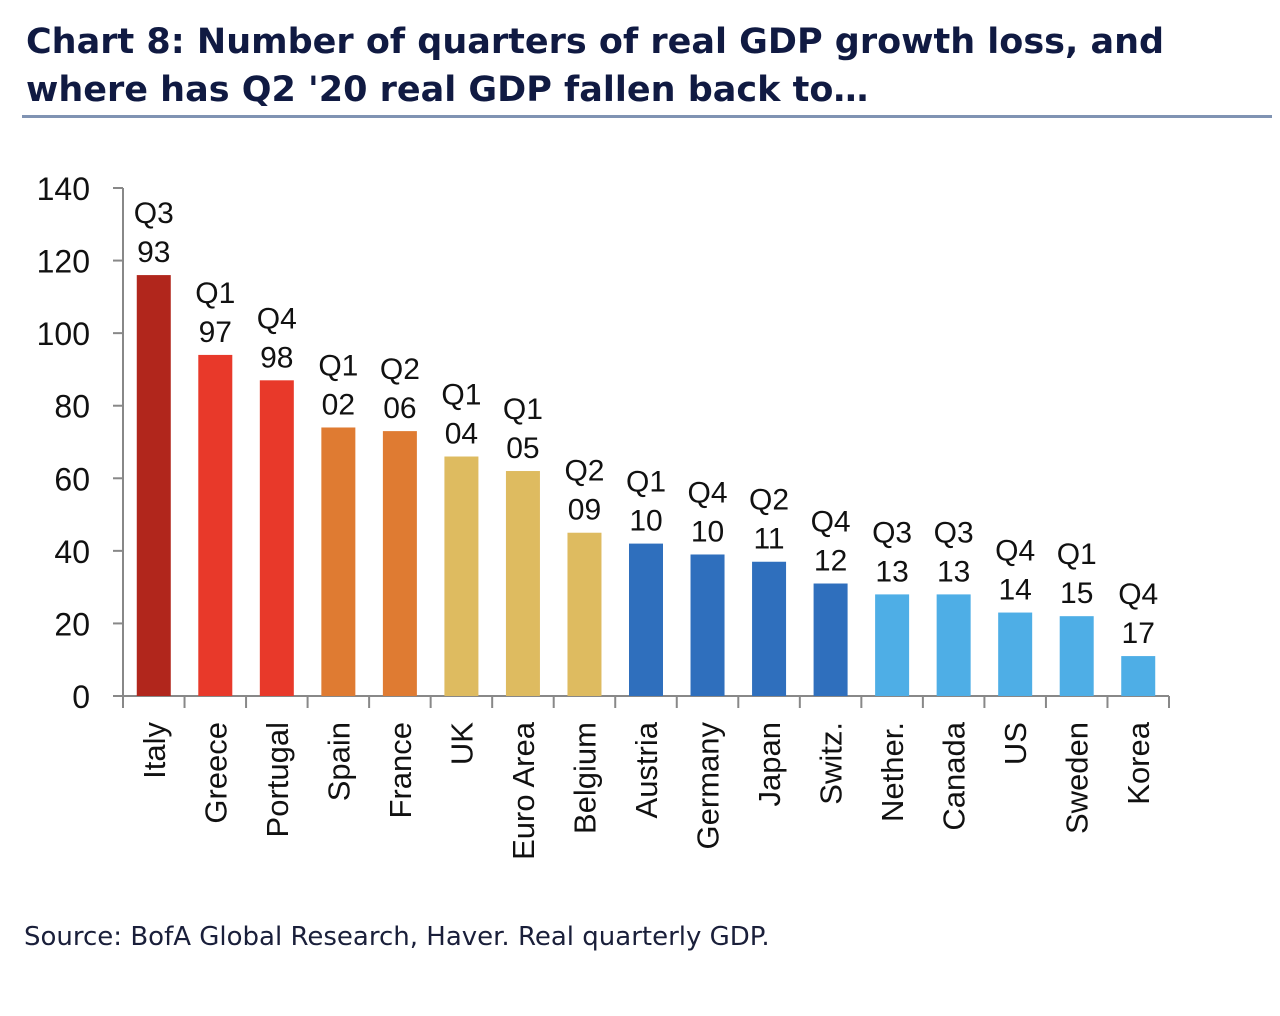 Image resolution: width=1280 pixels, height=1016 pixels. I want to click on bar-data-label-year: 04, so click(461, 434).